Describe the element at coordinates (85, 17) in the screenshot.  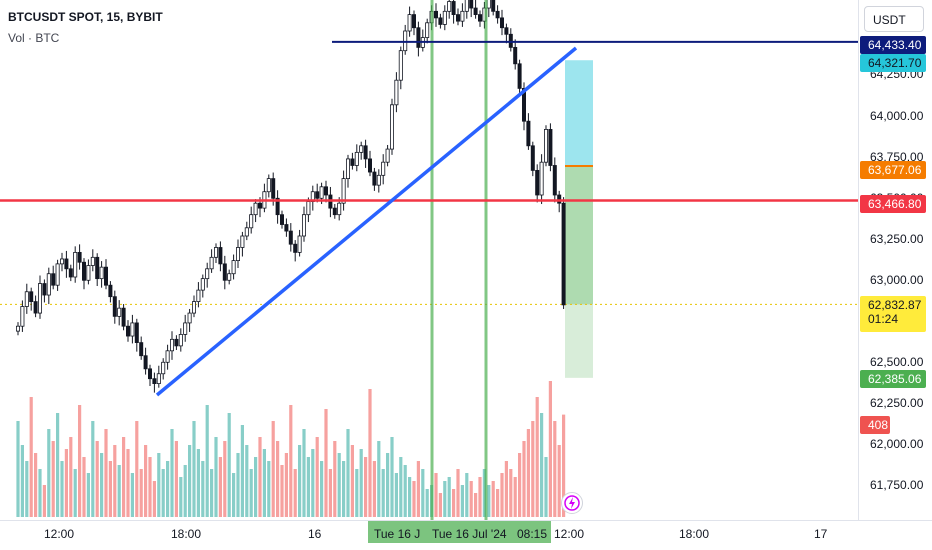
I see `symbol-legend: BTCUSDT SPOT, 15, BYBIT` at that location.